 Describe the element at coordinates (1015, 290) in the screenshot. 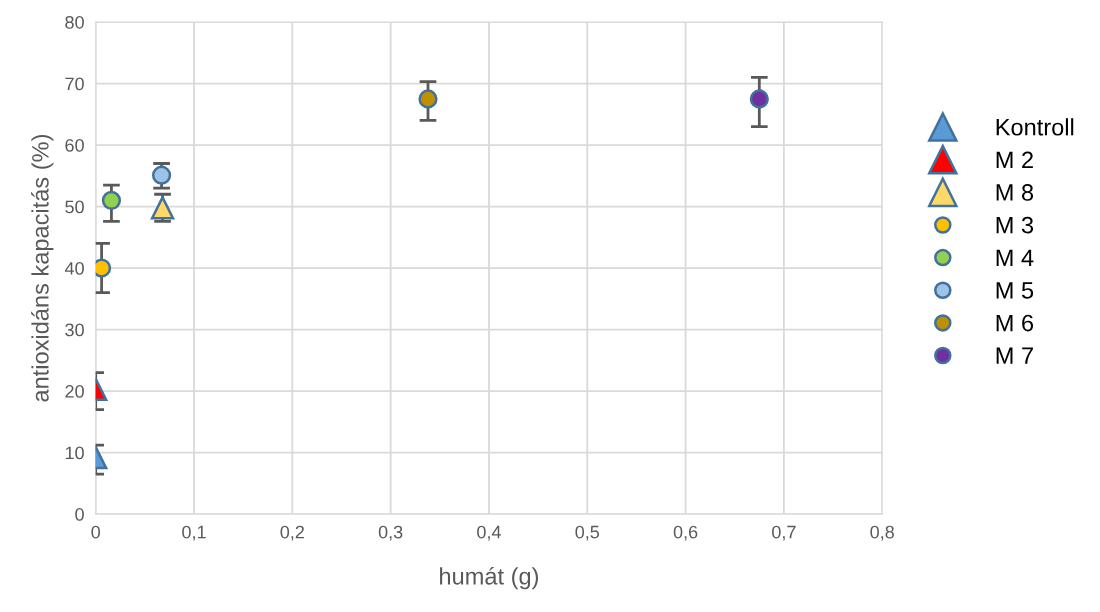

I see `legend-label: M 5` at that location.